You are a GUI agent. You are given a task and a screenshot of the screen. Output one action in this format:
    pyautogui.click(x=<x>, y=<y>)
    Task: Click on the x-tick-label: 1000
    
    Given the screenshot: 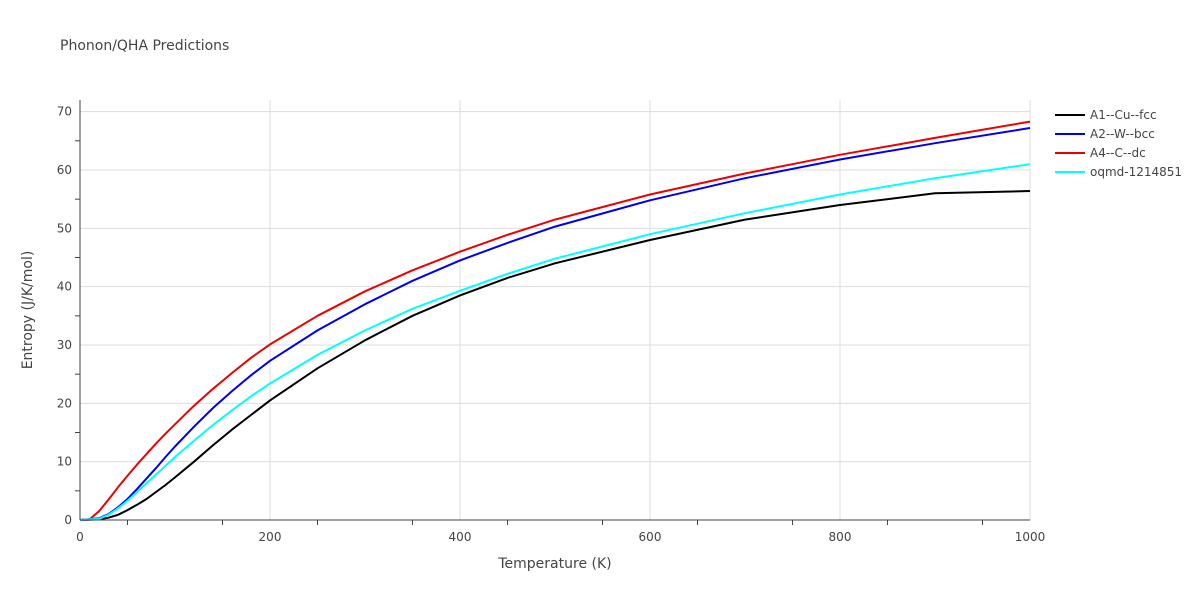 What is the action you would take?
    pyautogui.click(x=1030, y=537)
    